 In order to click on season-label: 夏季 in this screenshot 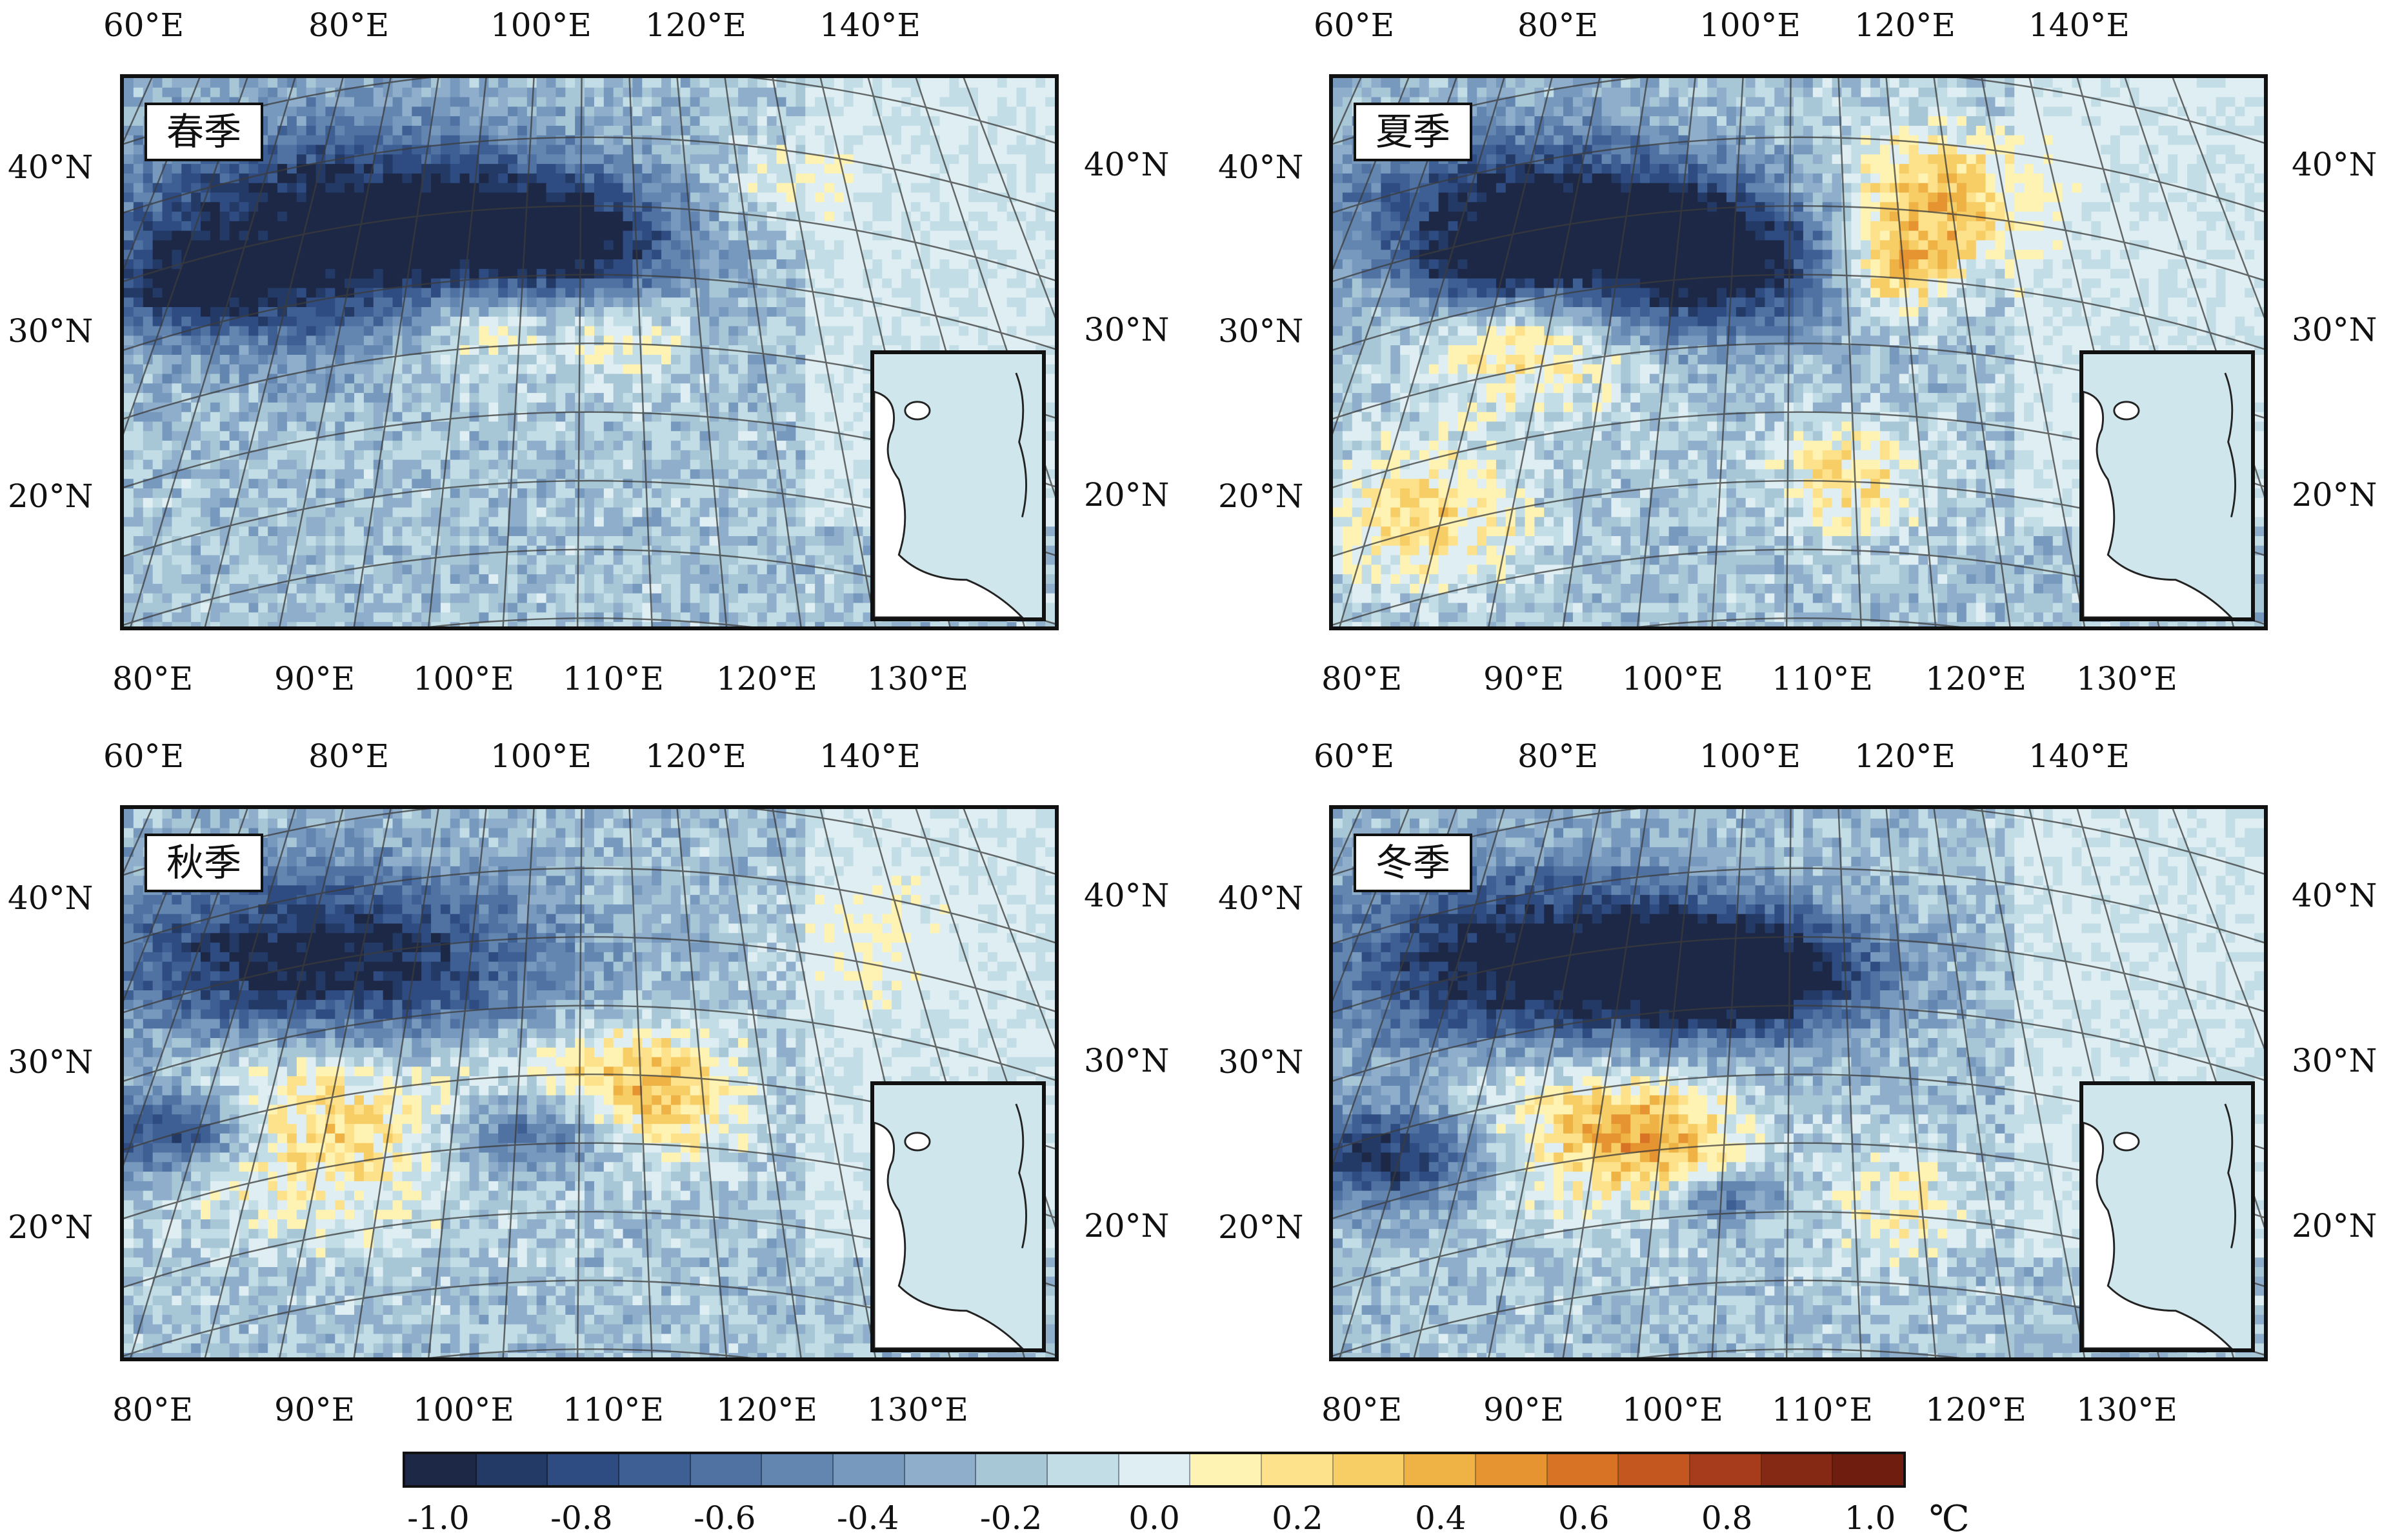, I will do `click(1413, 132)`.